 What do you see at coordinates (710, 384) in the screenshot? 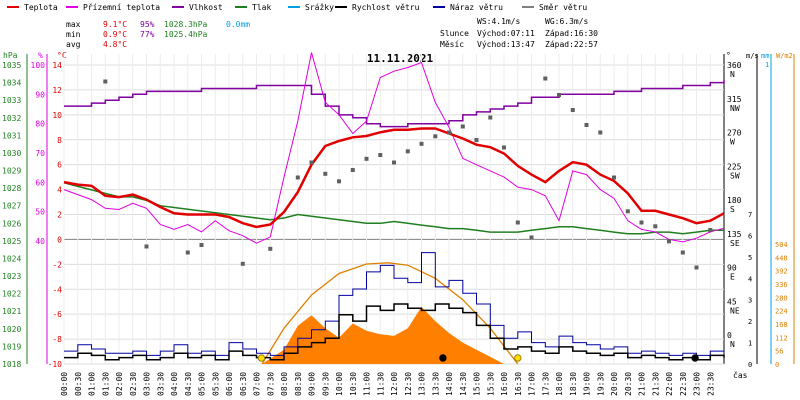
I see `time-tick-label: 23:30` at bounding box center [710, 384].